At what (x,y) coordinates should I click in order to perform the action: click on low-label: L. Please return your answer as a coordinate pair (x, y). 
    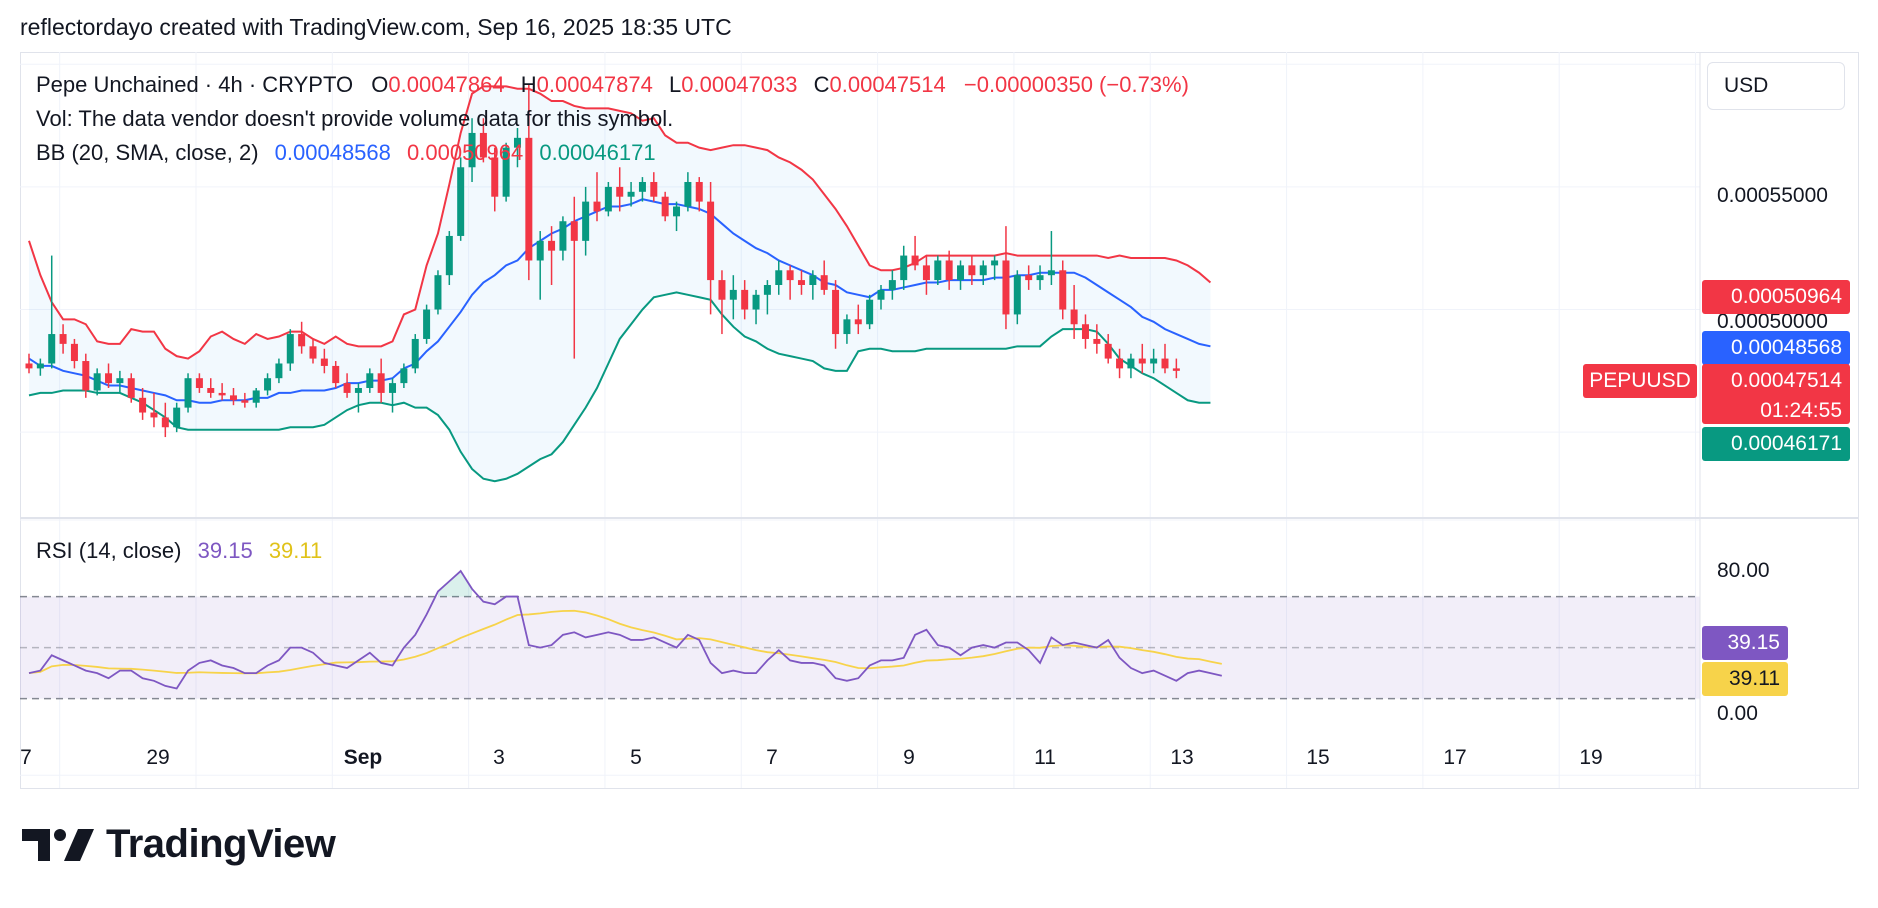
    Looking at the image, I should click on (675, 84).